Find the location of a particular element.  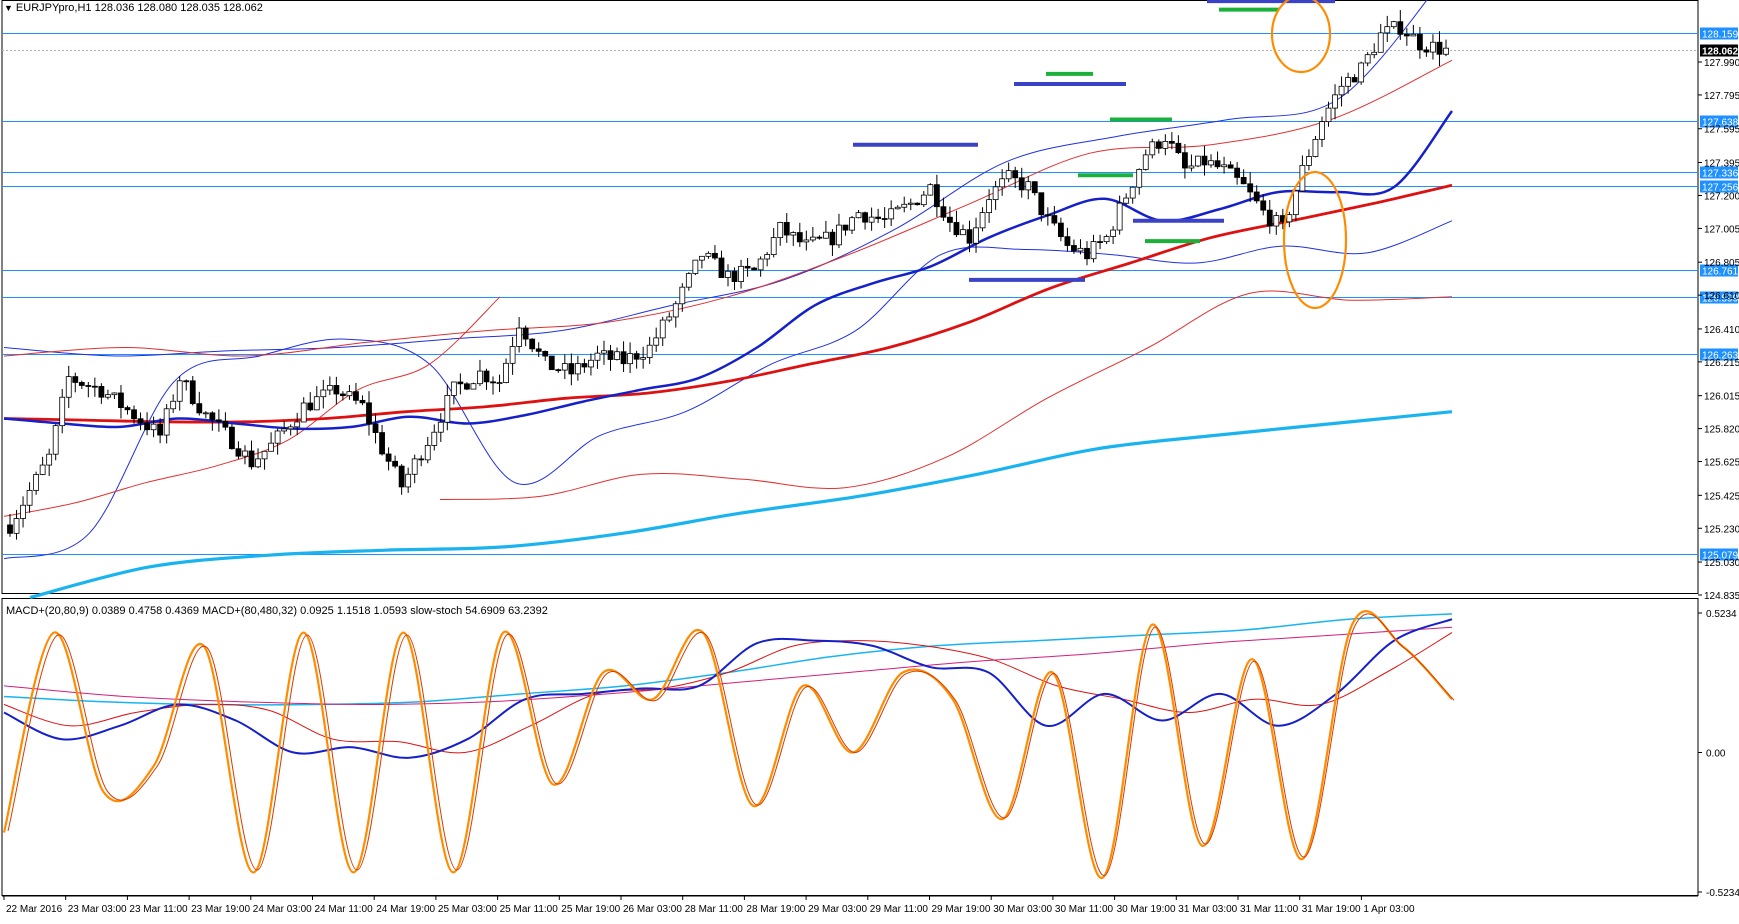

level-label: 127.336 is located at coordinates (1720, 174).